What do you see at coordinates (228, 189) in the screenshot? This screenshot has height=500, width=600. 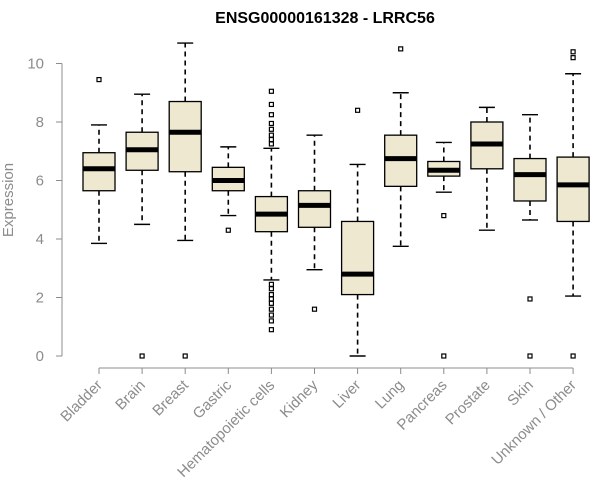 I see `box-gastric` at bounding box center [228, 189].